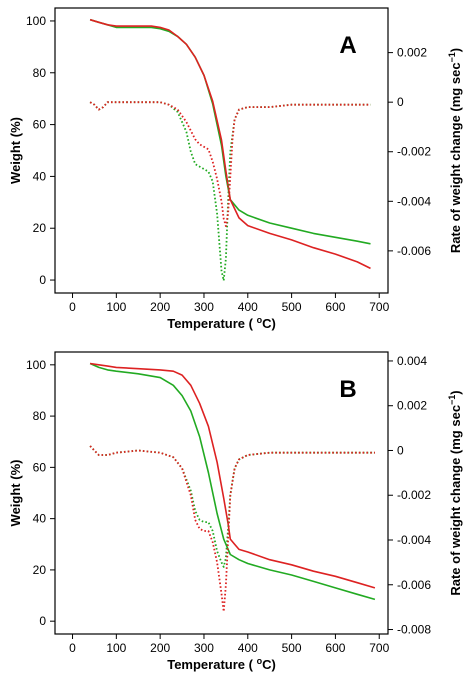 The width and height of the screenshot is (474, 674). What do you see at coordinates (230, 164) in the screenshot?
I see `red-rate-line` at bounding box center [230, 164].